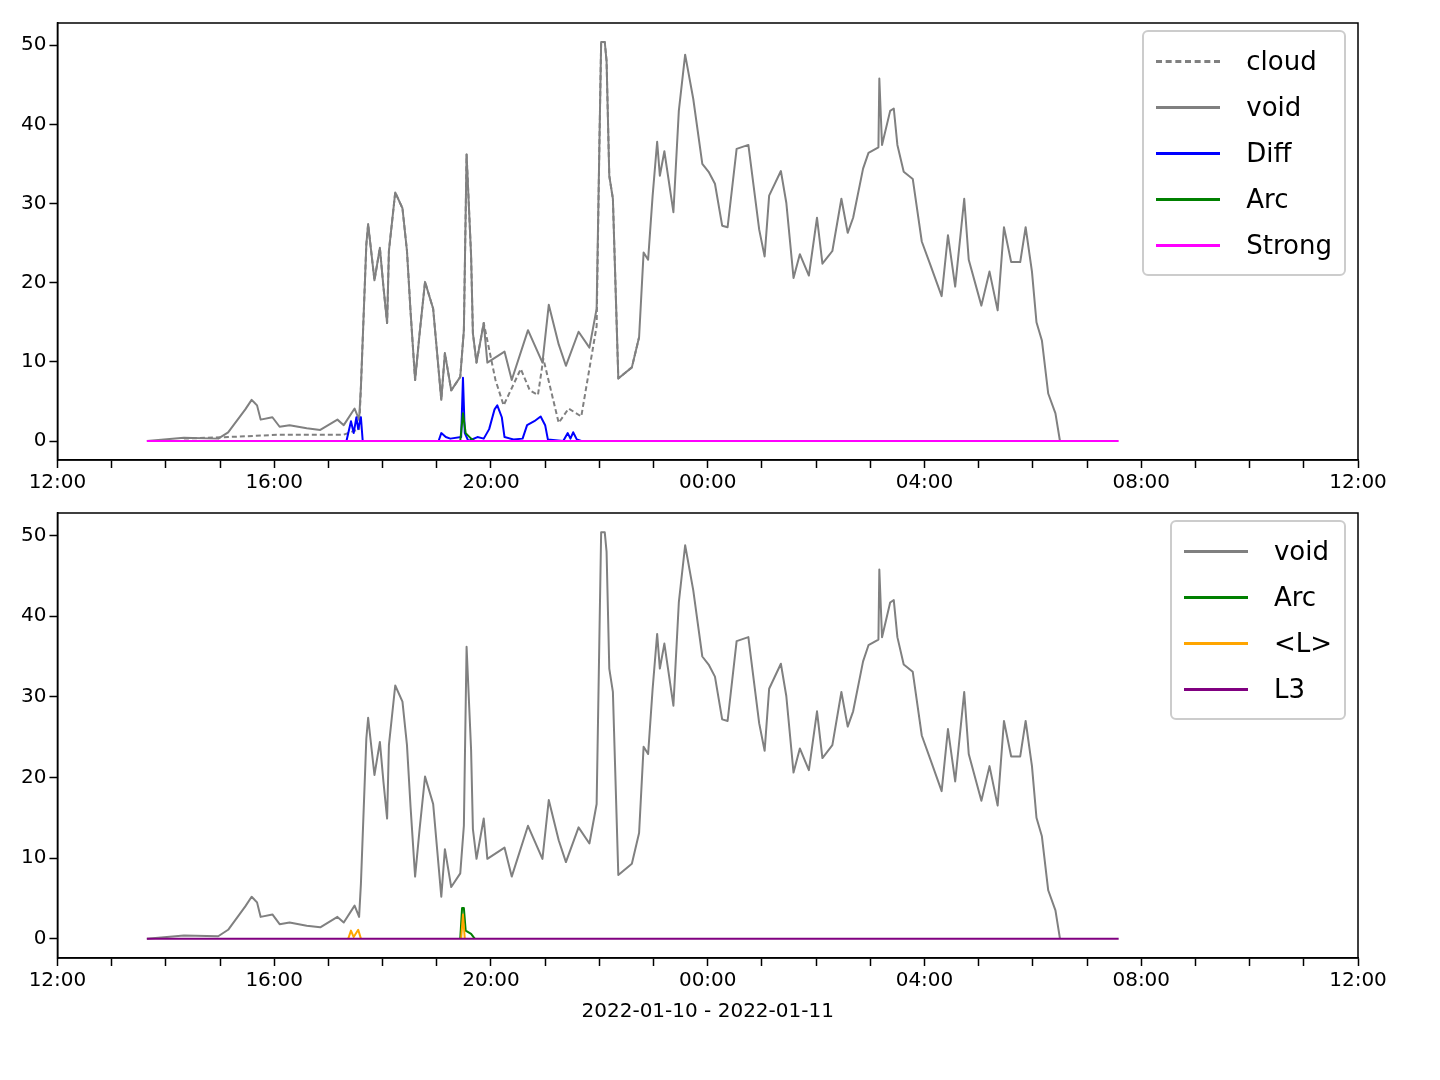 This screenshot has width=1440, height=1080. What do you see at coordinates (1269, 153) in the screenshot?
I see `legend-label: Diff` at bounding box center [1269, 153].